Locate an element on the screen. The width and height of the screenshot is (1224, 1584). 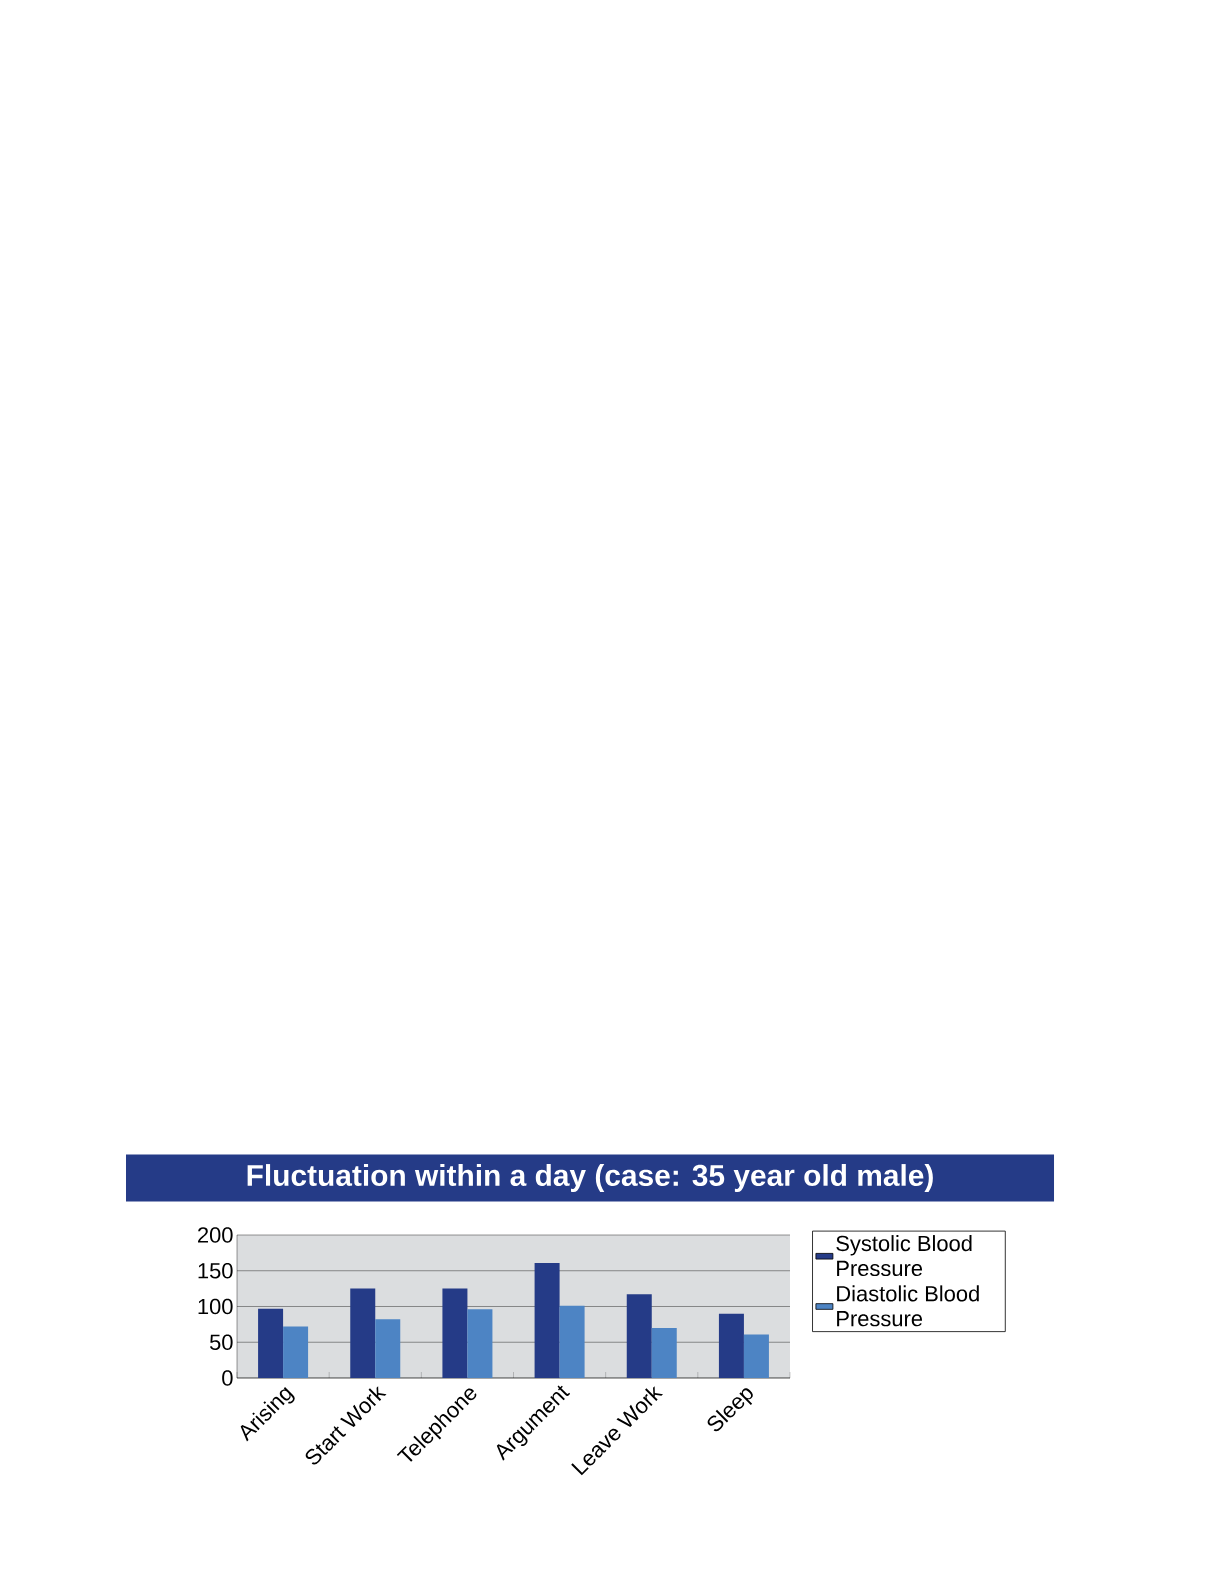
y-tick-label: 50 is located at coordinates (221, 1342).